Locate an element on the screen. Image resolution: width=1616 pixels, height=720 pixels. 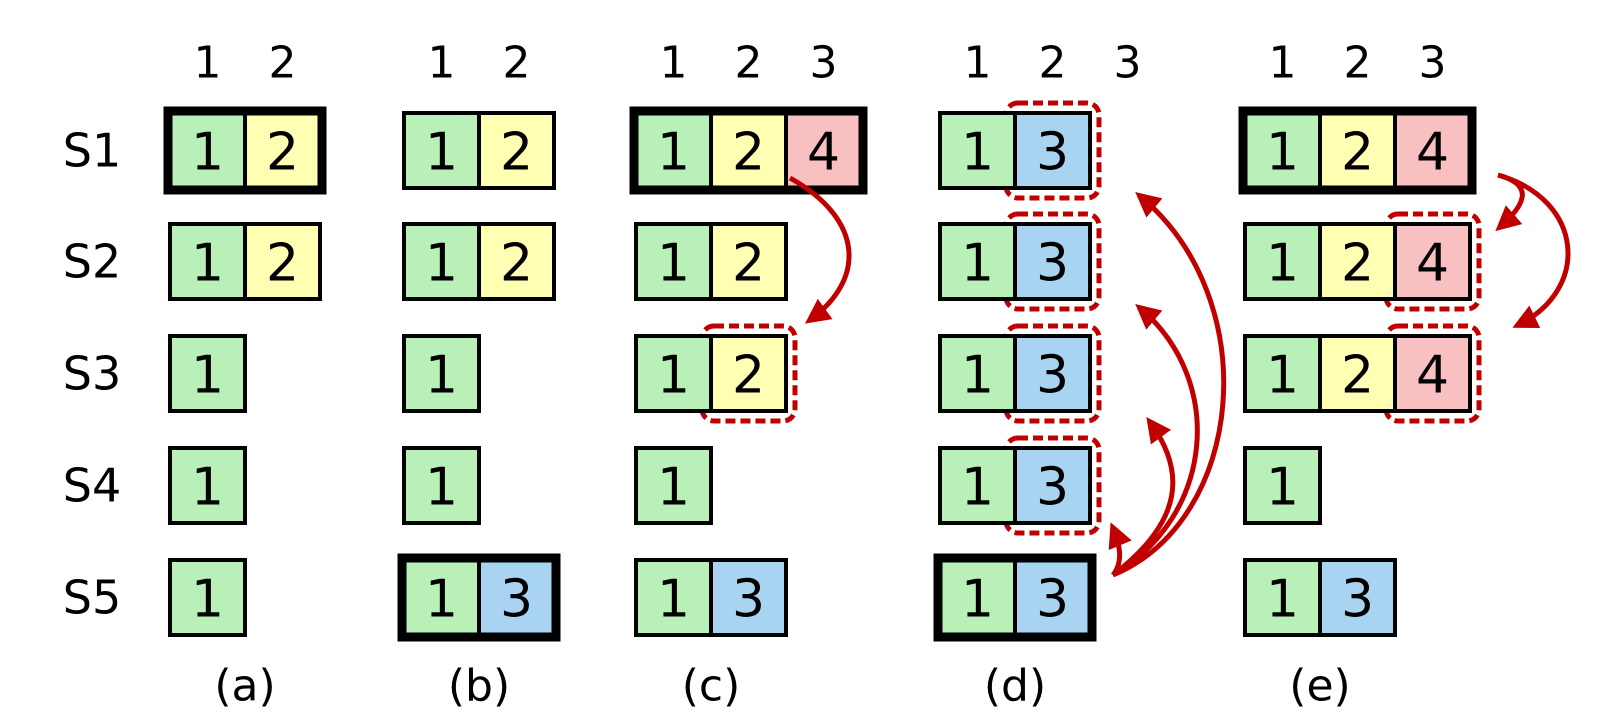
panel-caption: (c) is located at coordinates (711, 686).